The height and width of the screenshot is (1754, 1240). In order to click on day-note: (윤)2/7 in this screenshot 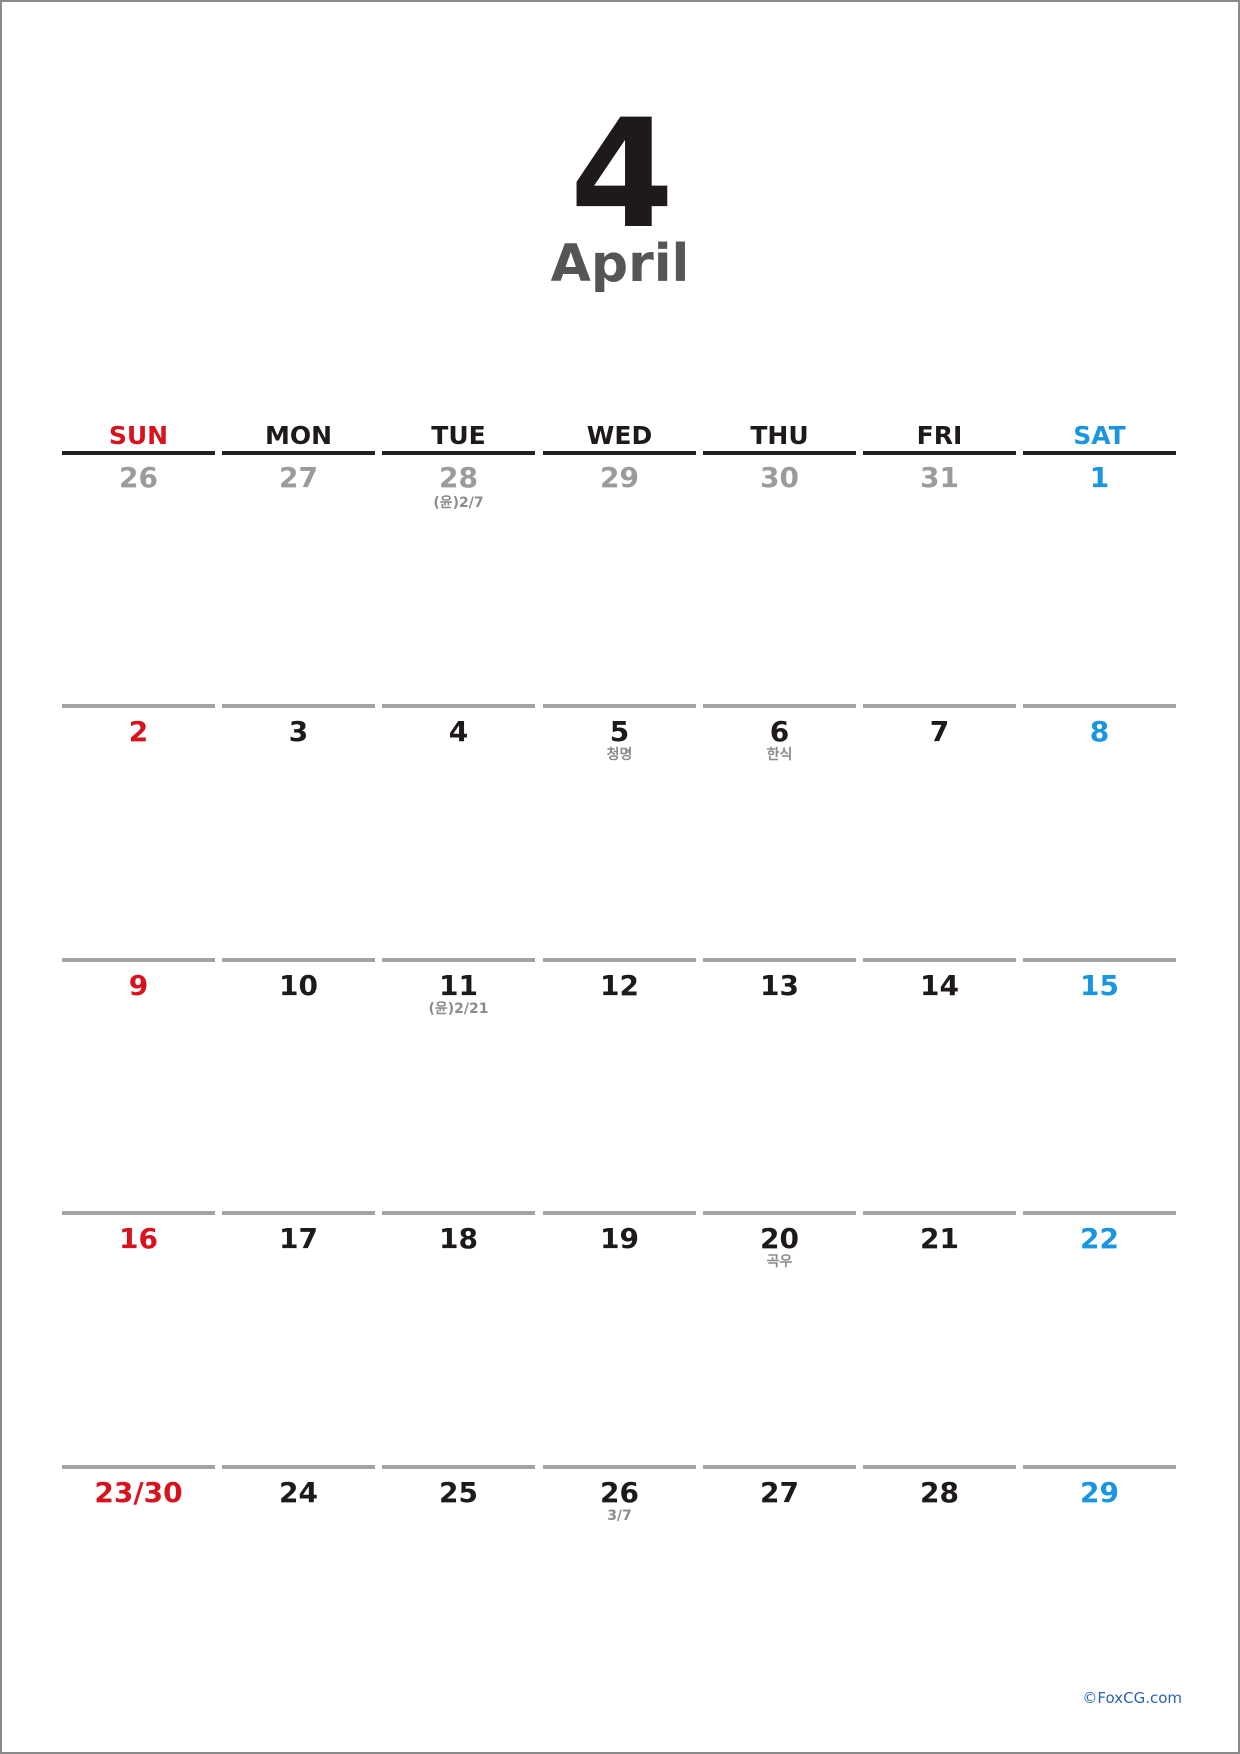, I will do `click(458, 503)`.